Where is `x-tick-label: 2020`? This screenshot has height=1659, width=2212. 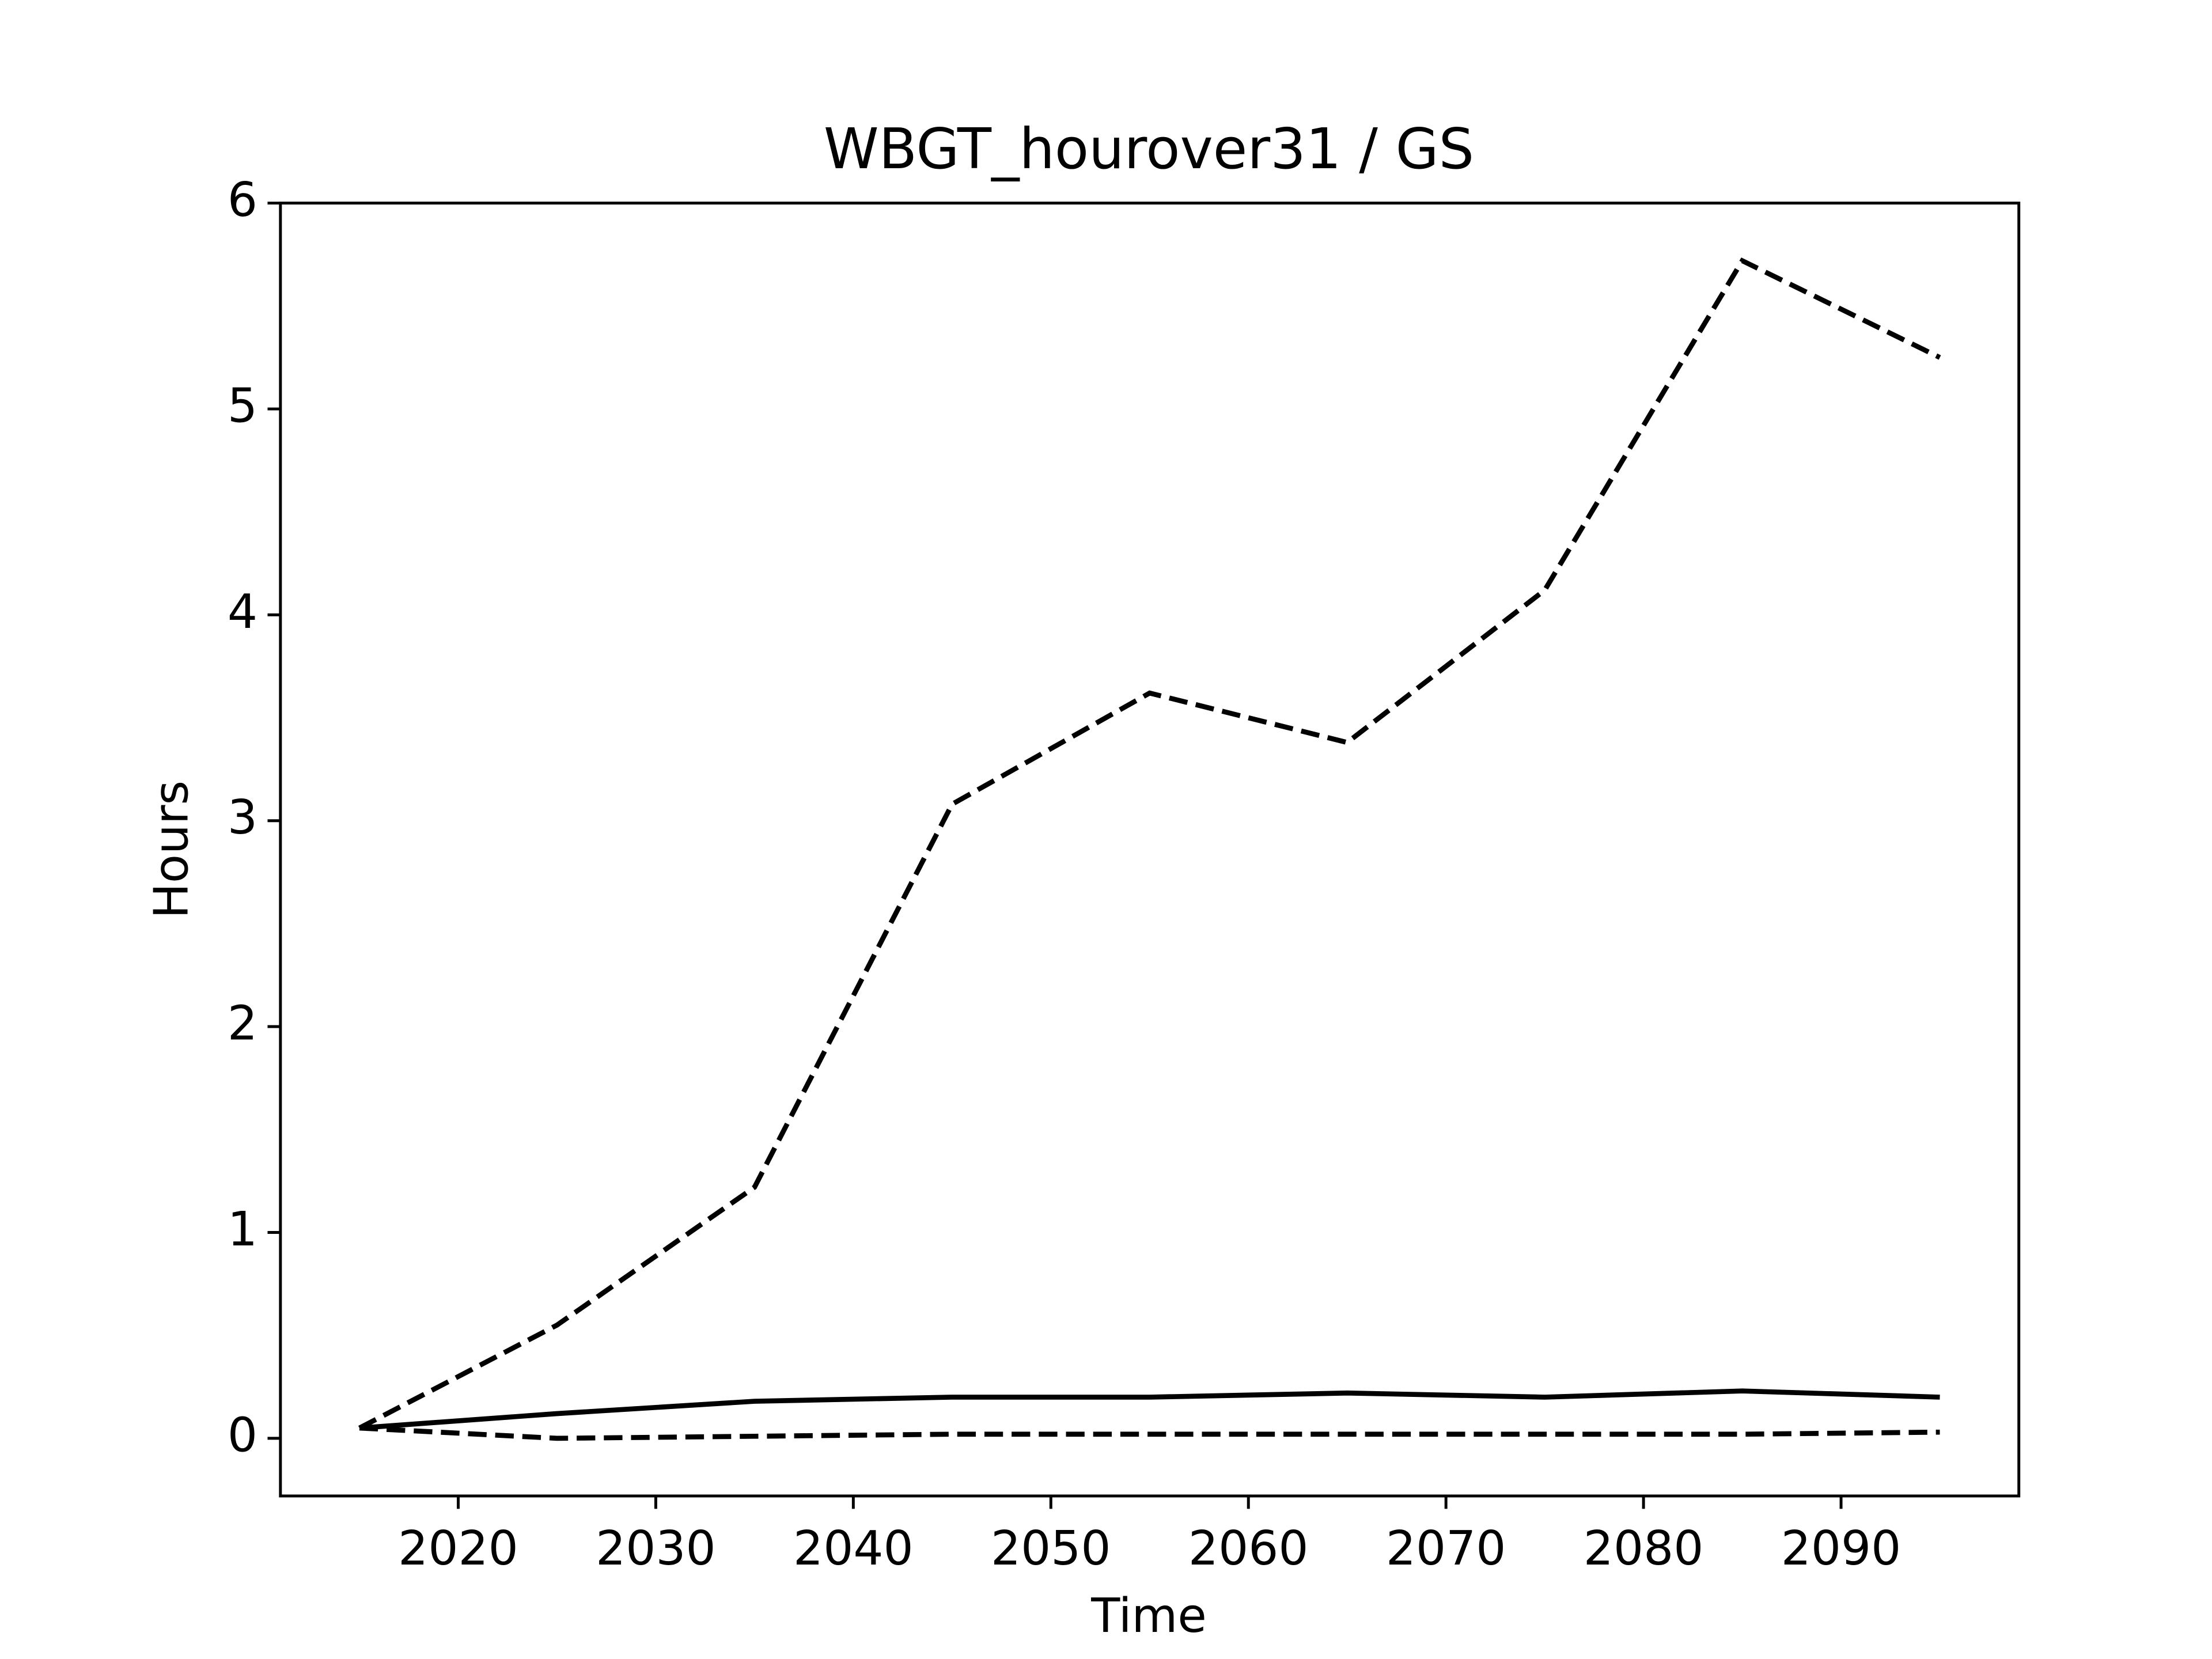 x-tick-label: 2020 is located at coordinates (458, 1548).